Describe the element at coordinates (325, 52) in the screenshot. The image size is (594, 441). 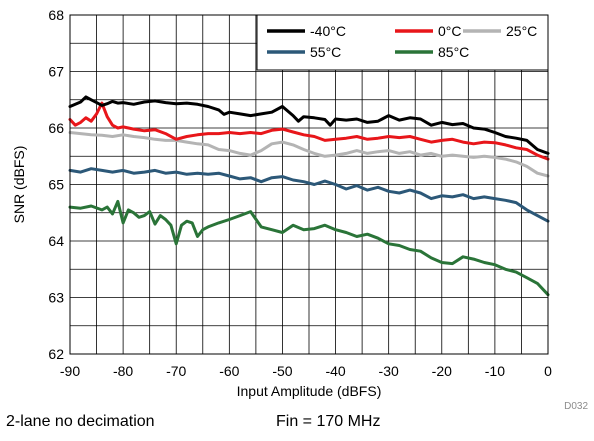
I see `legend-label-3: 55°C` at that location.